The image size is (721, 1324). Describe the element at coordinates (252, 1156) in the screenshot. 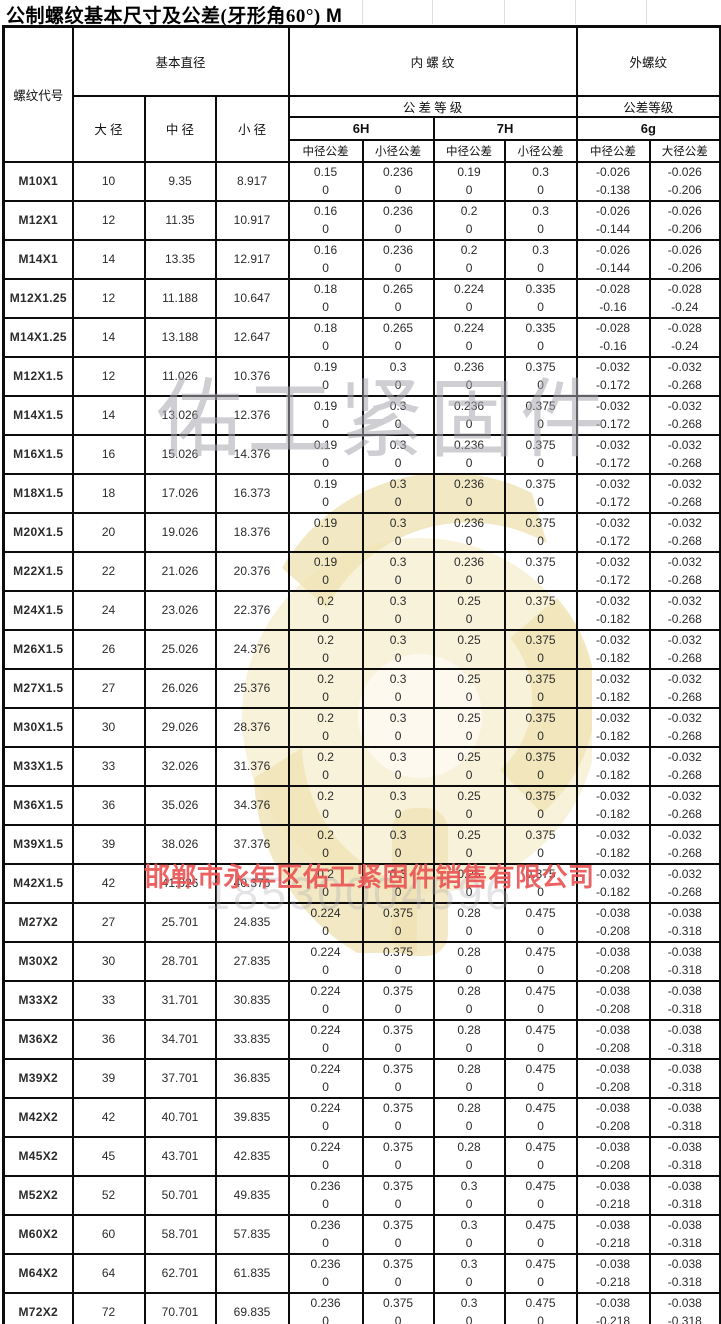

I see `minor-diameter-cell: 42.835` at that location.